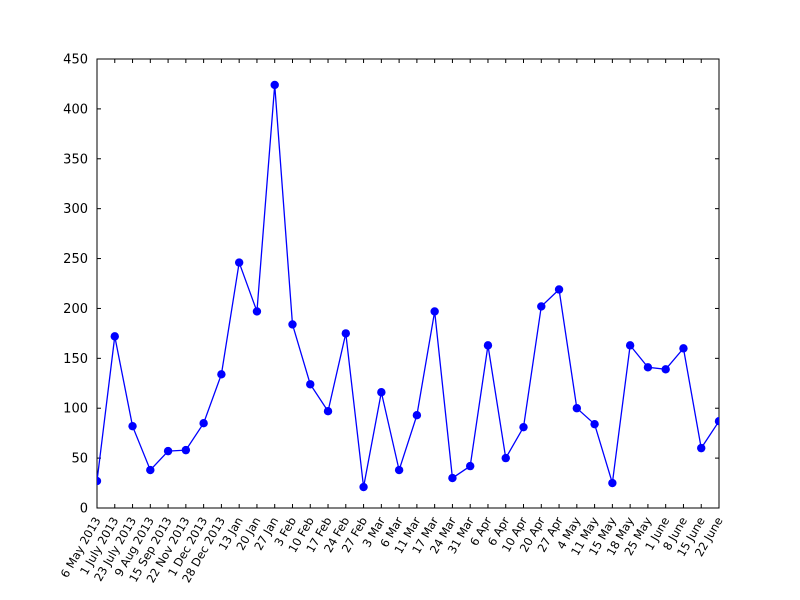 The height and width of the screenshot is (600, 800). Describe the element at coordinates (75, 259) in the screenshot. I see `y-tick-label: 250` at that location.